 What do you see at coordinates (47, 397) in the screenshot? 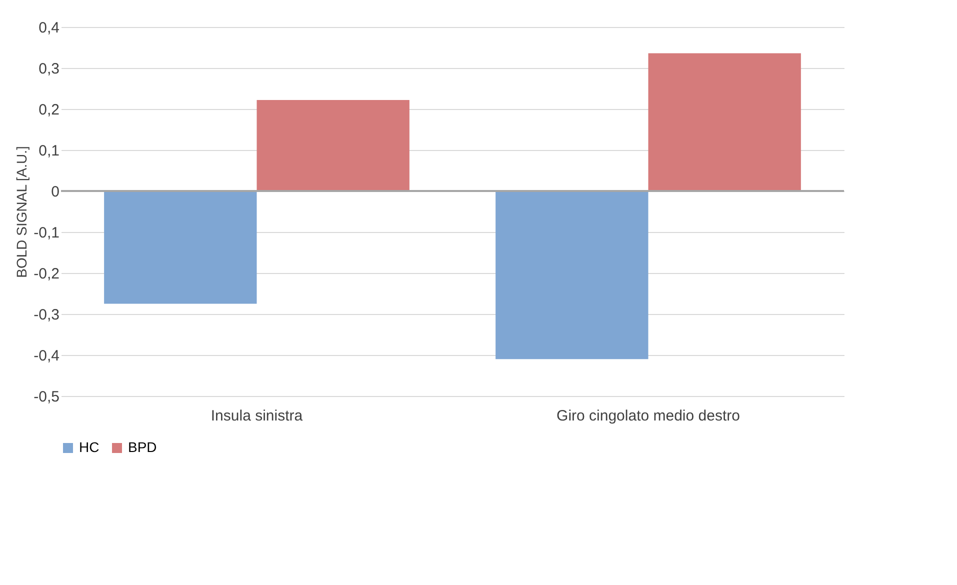
I see `y-tick-label: -0,5` at bounding box center [47, 397].